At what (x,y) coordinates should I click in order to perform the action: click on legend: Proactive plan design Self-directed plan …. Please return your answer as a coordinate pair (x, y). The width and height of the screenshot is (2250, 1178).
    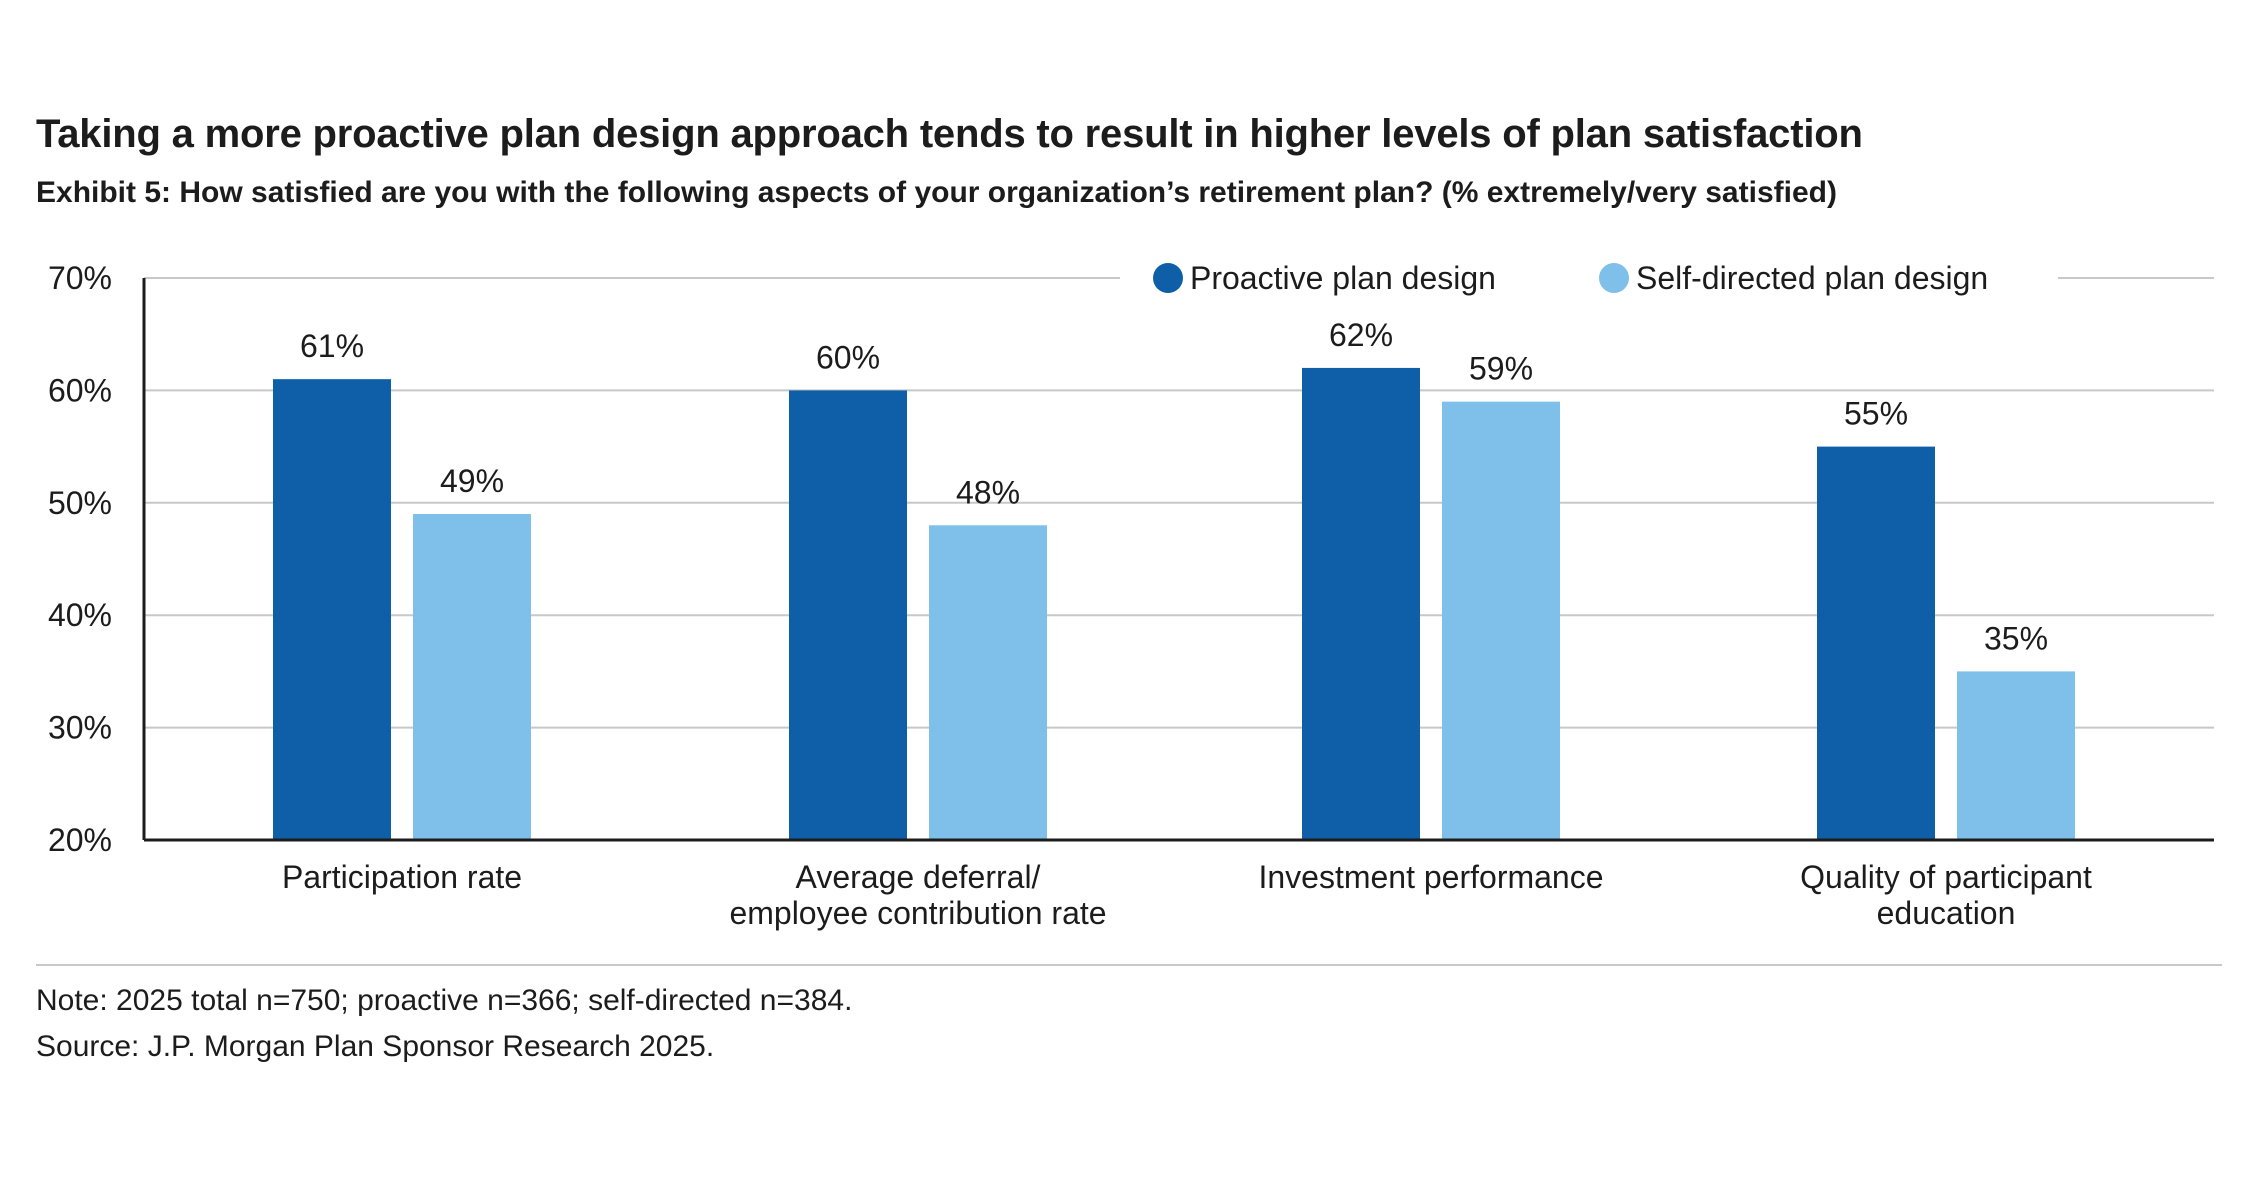
    Looking at the image, I should click on (1589, 278).